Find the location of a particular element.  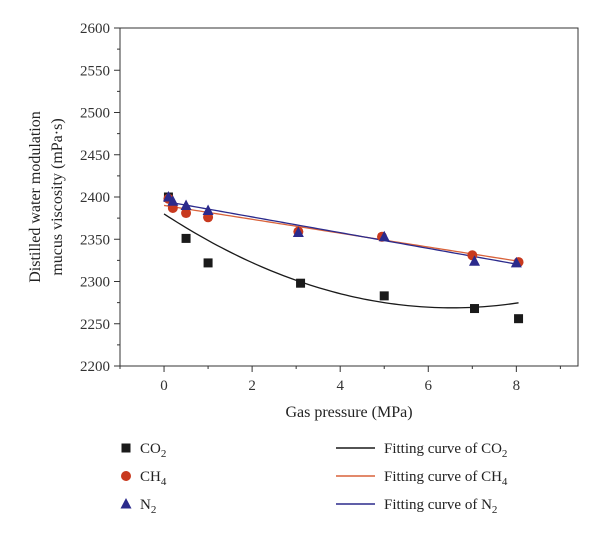

y-tick-label: 2400 is located at coordinates (95, 198).